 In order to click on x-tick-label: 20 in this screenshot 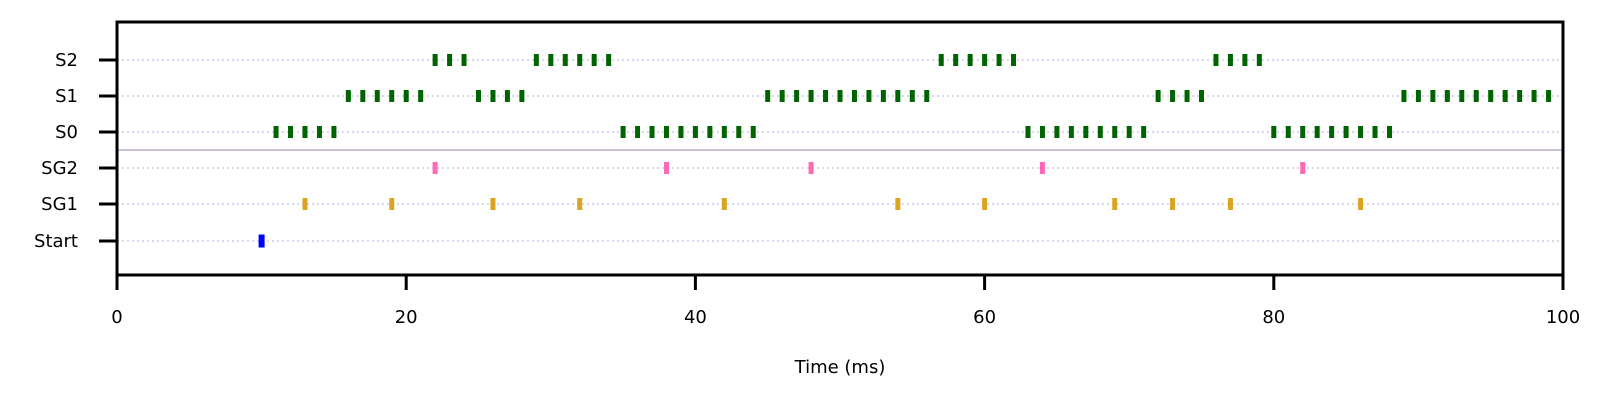, I will do `click(406, 317)`.